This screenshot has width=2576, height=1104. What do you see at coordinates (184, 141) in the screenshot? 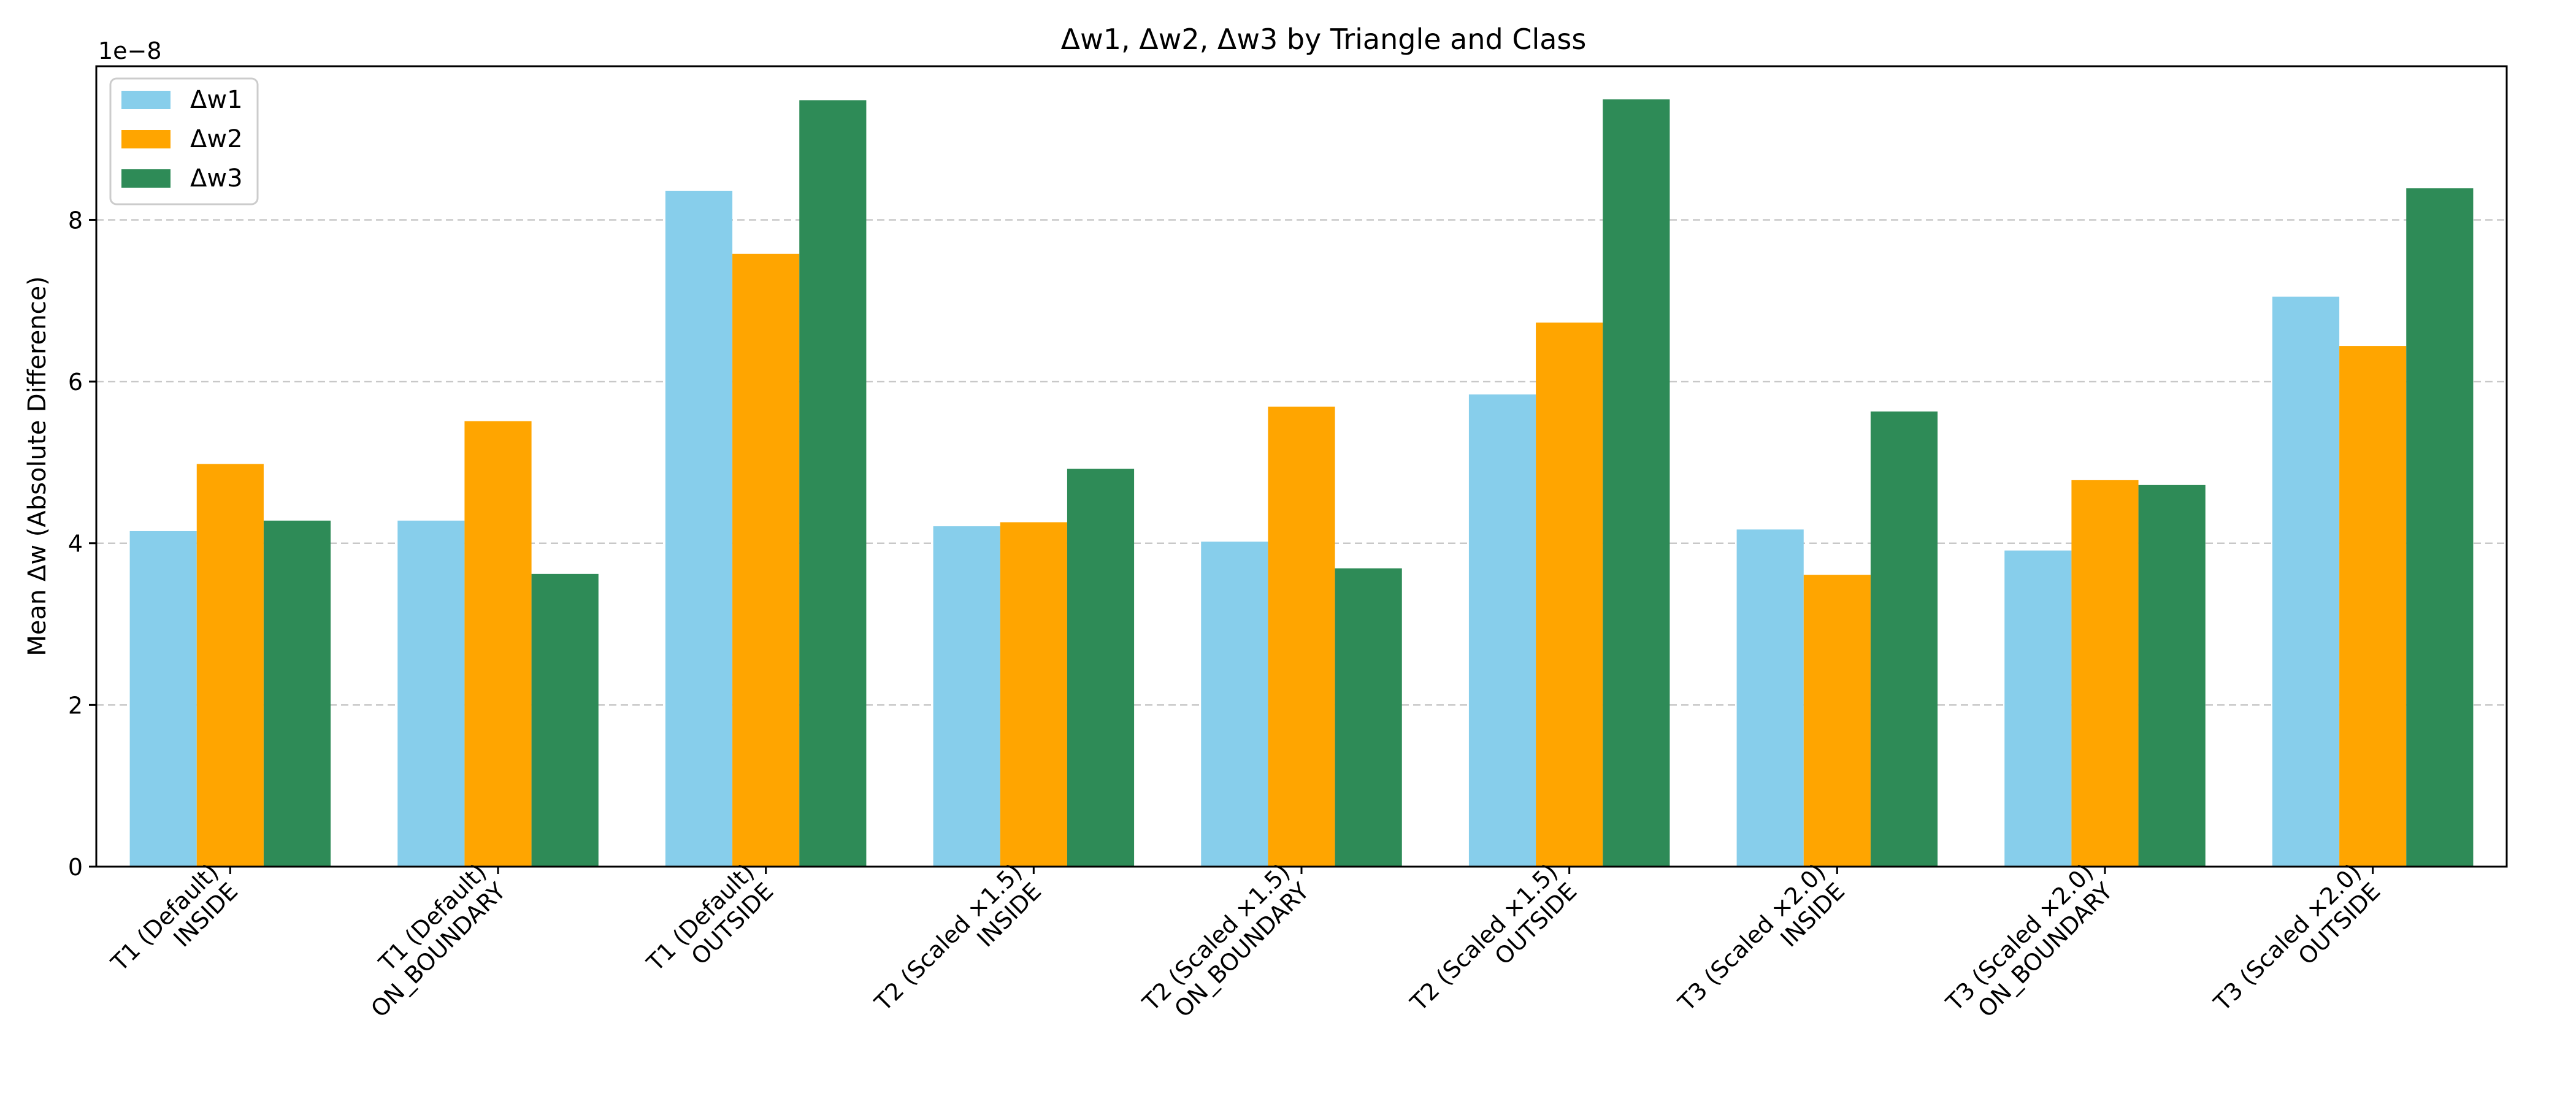
I see `legend: Δw1 Δw2 Δw3` at bounding box center [184, 141].